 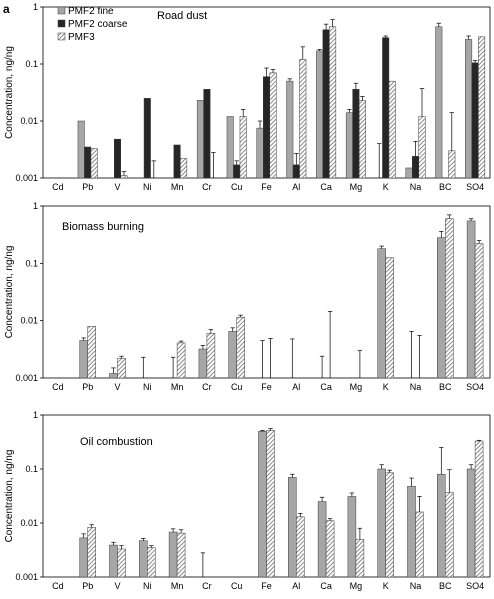 I want to click on category-label: SO4, so click(x=475, y=586).